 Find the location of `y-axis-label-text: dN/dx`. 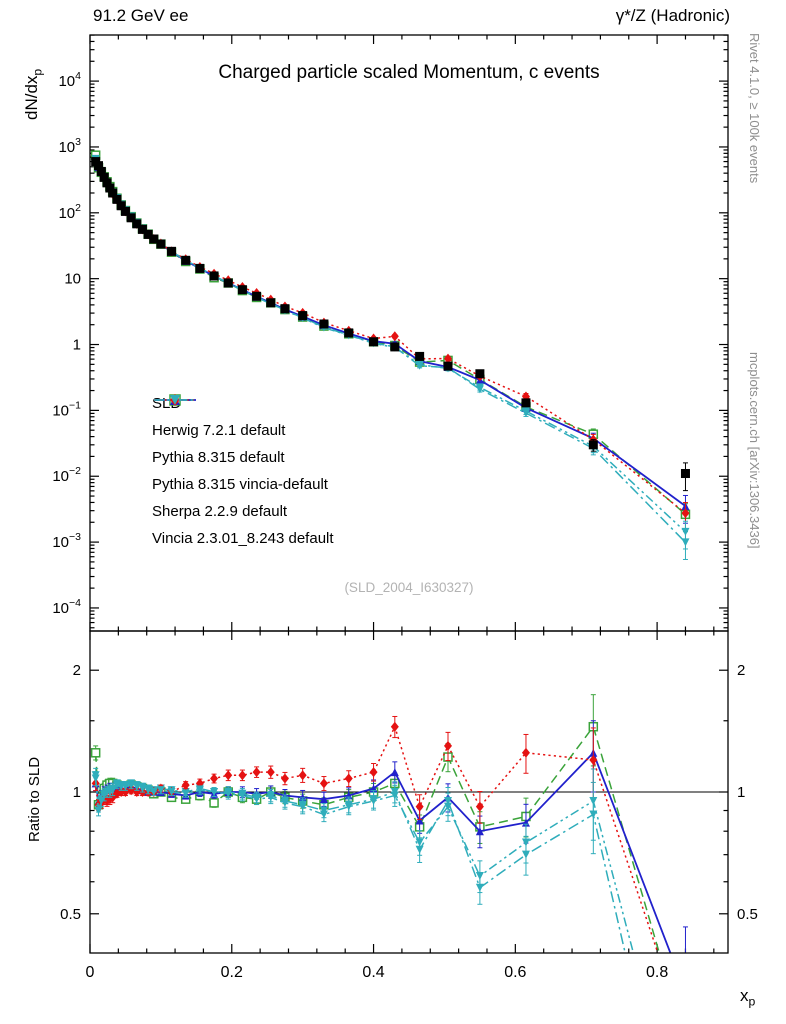

y-axis-label-text: dN/dx is located at coordinates (31, 97).